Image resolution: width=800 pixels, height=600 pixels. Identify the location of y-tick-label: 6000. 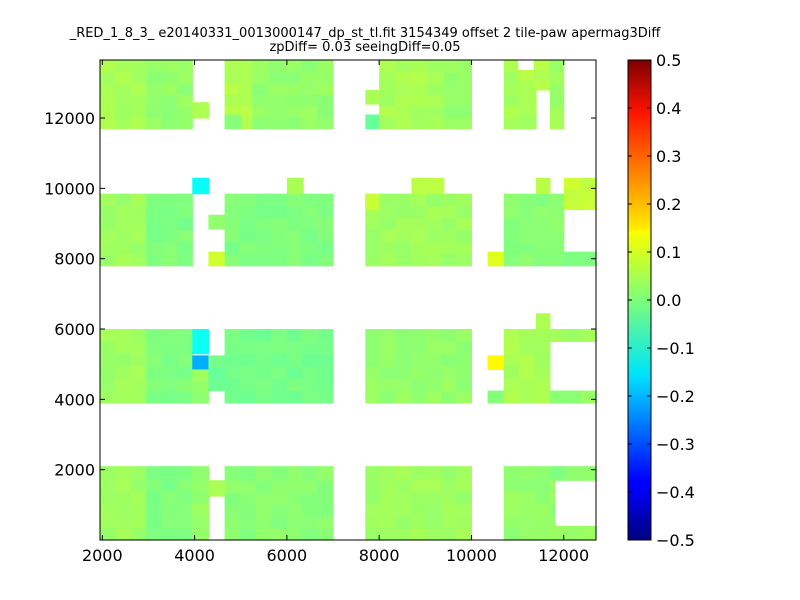
(74, 329).